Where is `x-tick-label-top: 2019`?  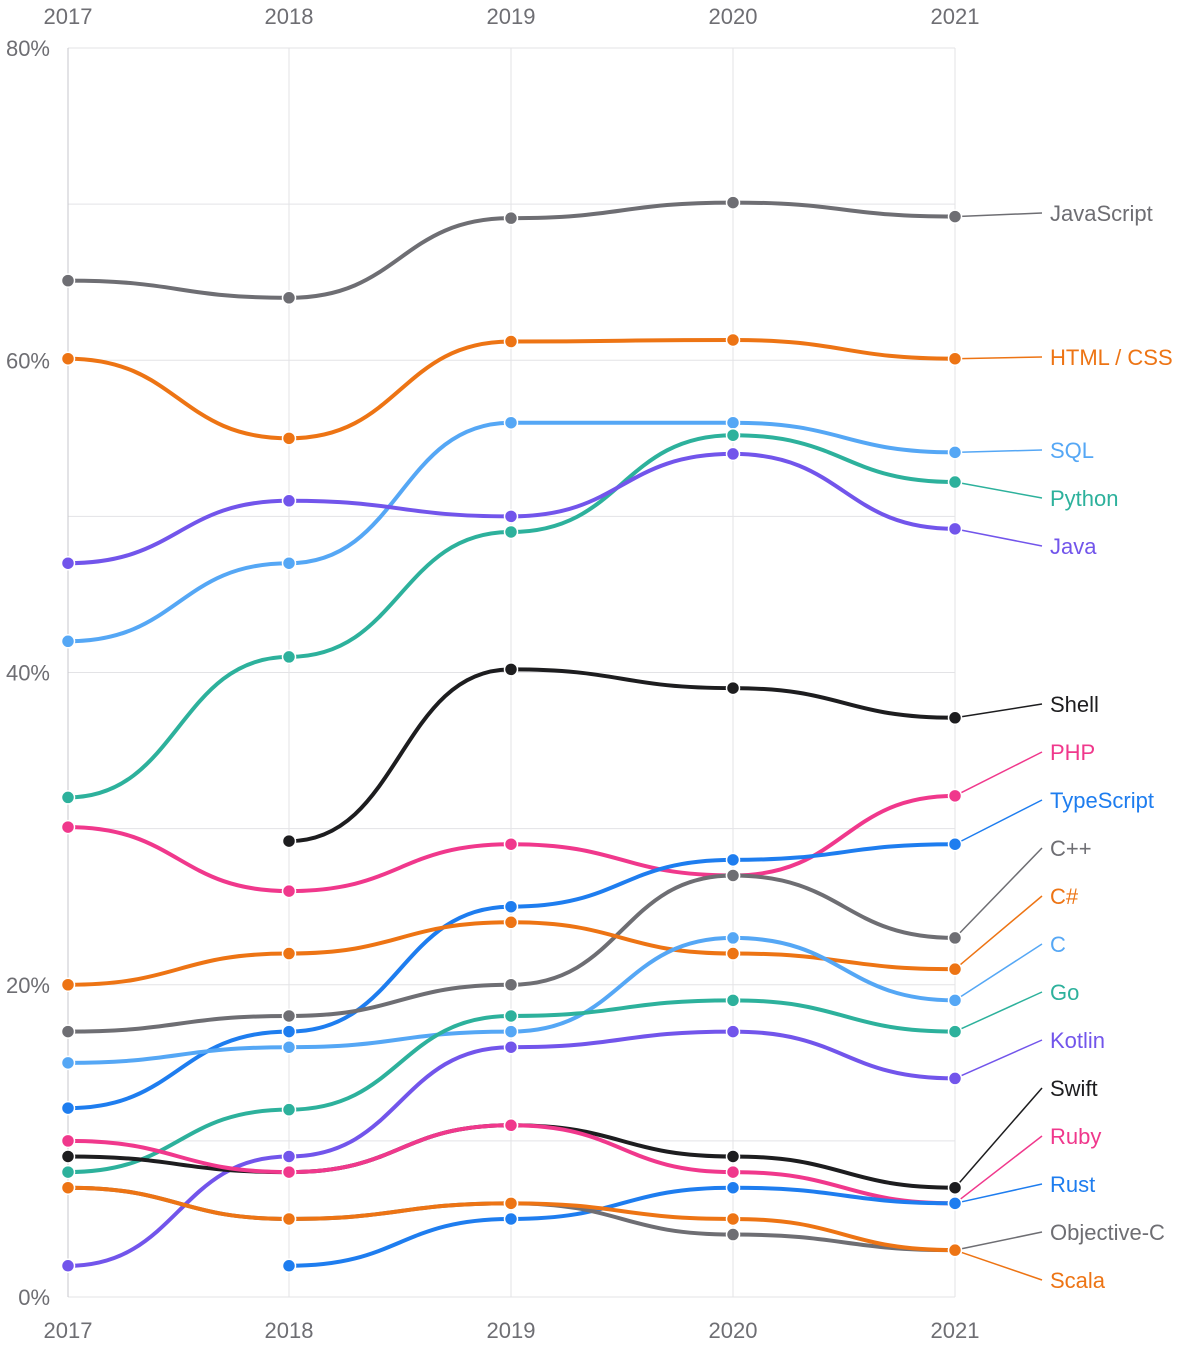
x-tick-label-top: 2019 is located at coordinates (511, 16).